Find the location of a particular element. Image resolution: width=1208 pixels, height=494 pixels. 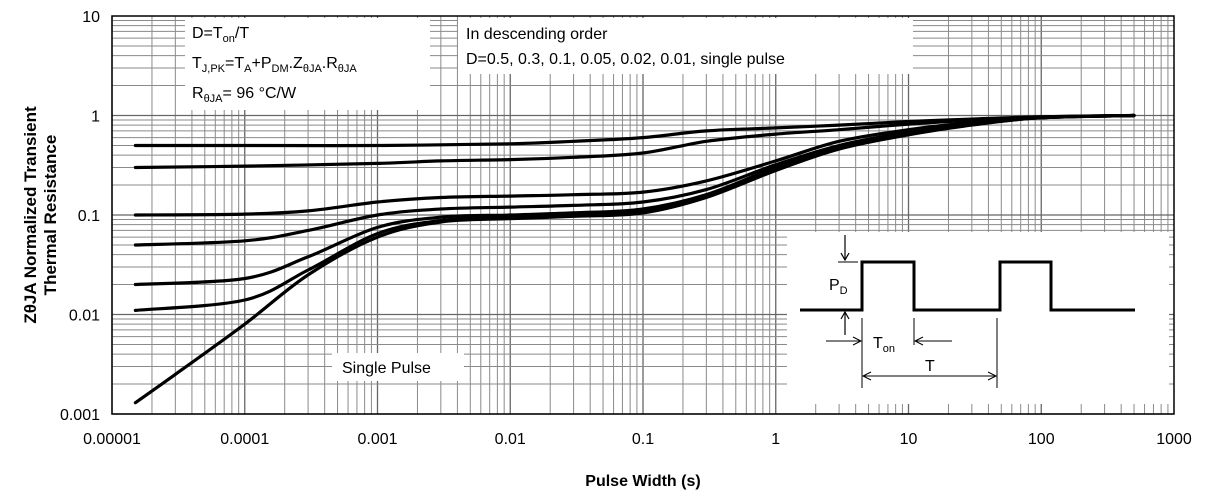

x-tick-label: 0.0001 is located at coordinates (244, 439).